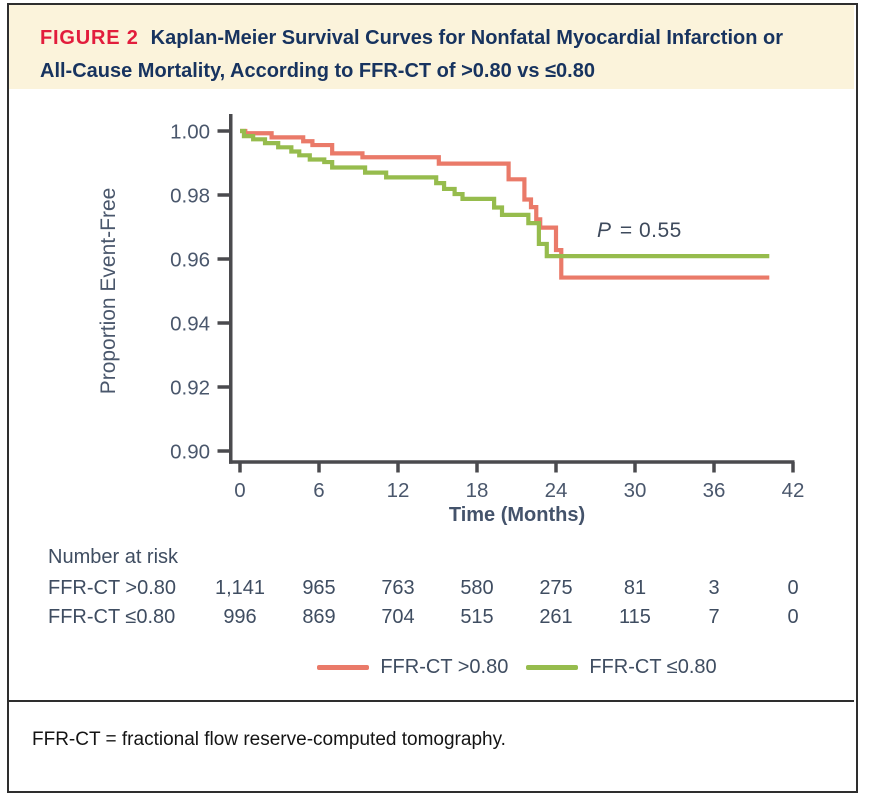  I want to click on risk-value: 704, so click(398, 617).